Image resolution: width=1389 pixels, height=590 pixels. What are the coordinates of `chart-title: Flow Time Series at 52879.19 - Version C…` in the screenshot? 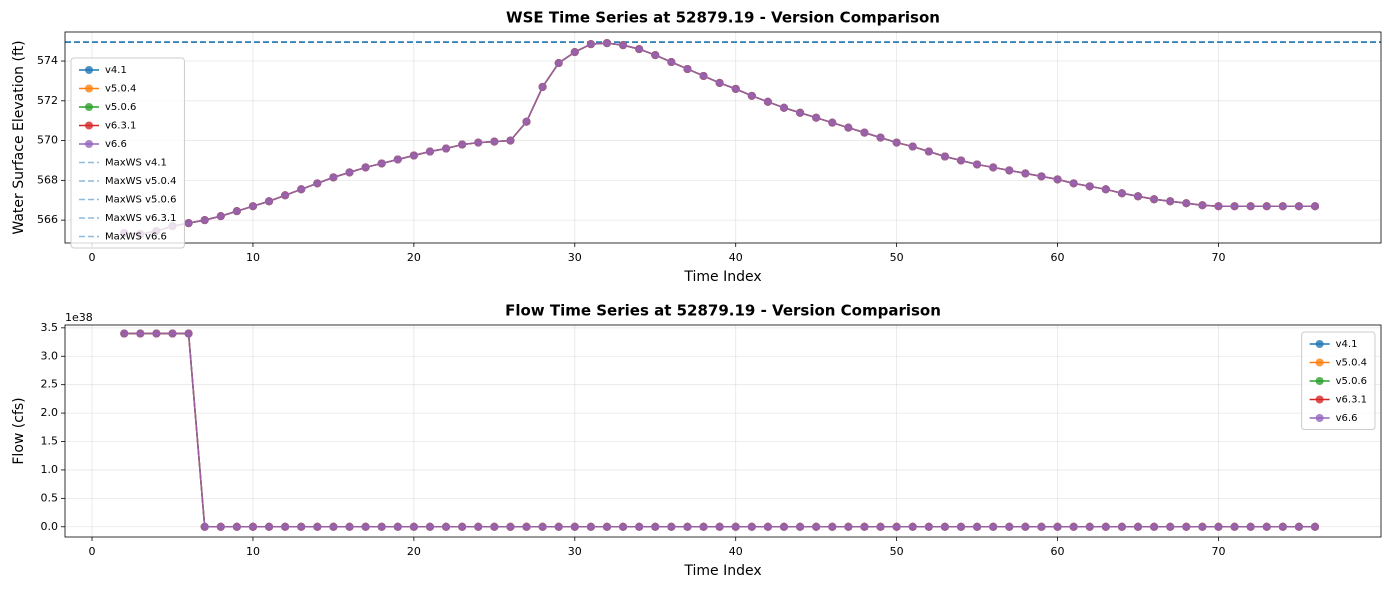 It's located at (723, 311).